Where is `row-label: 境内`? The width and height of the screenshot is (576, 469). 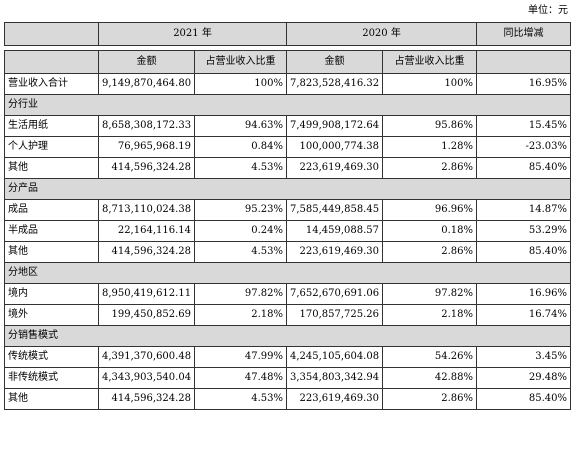 row-label: 境内 is located at coordinates (52, 294).